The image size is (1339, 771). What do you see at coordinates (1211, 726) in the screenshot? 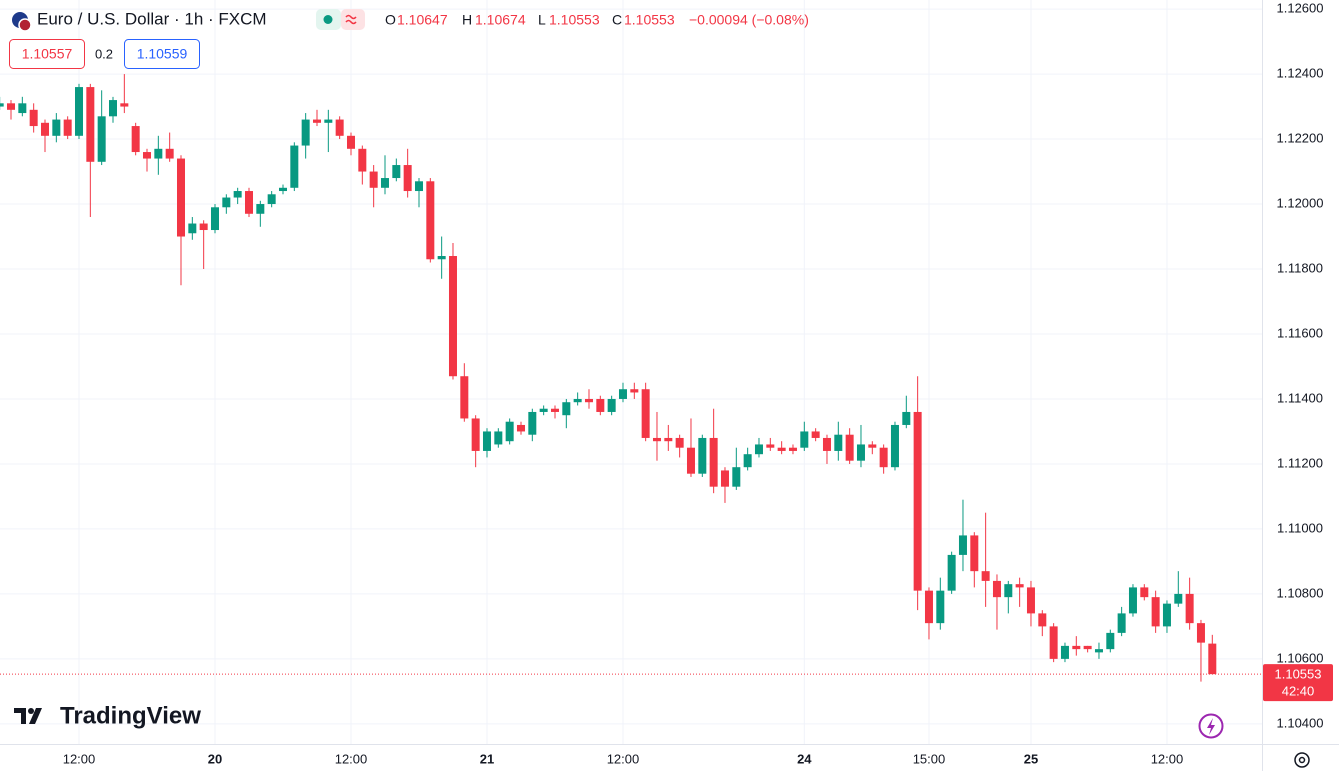
I see `lightning-button` at bounding box center [1211, 726].